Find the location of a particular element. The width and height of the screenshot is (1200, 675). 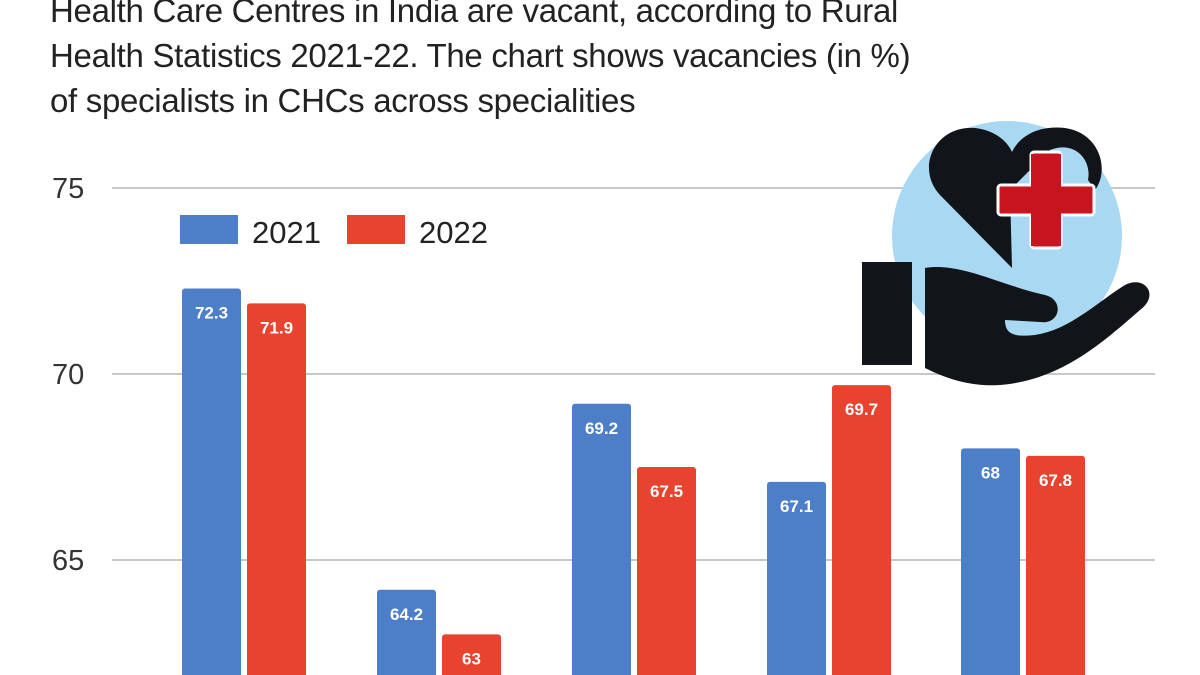

heart-hand-medical-cross-icon is located at coordinates (1006, 253).